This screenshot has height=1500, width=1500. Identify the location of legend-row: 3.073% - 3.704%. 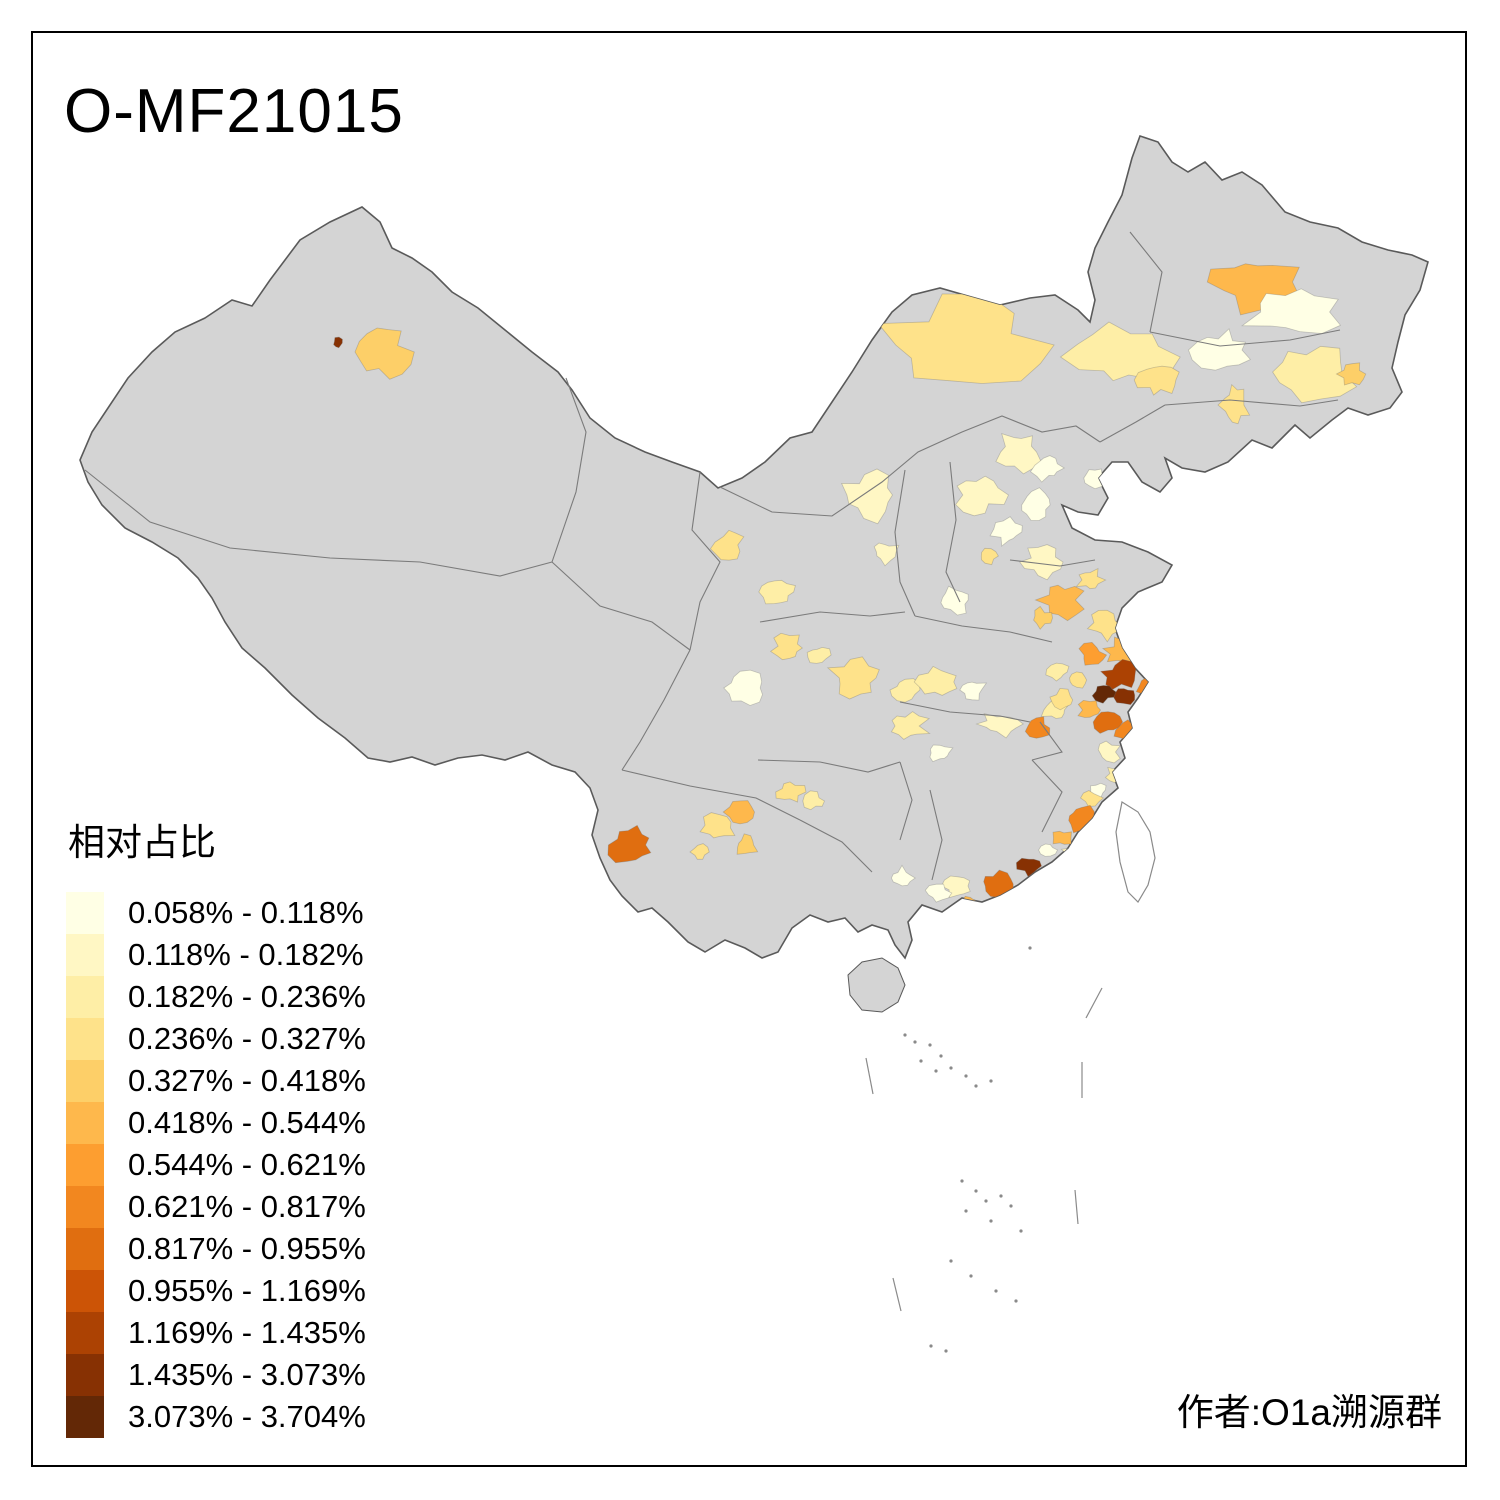
(216, 1417).